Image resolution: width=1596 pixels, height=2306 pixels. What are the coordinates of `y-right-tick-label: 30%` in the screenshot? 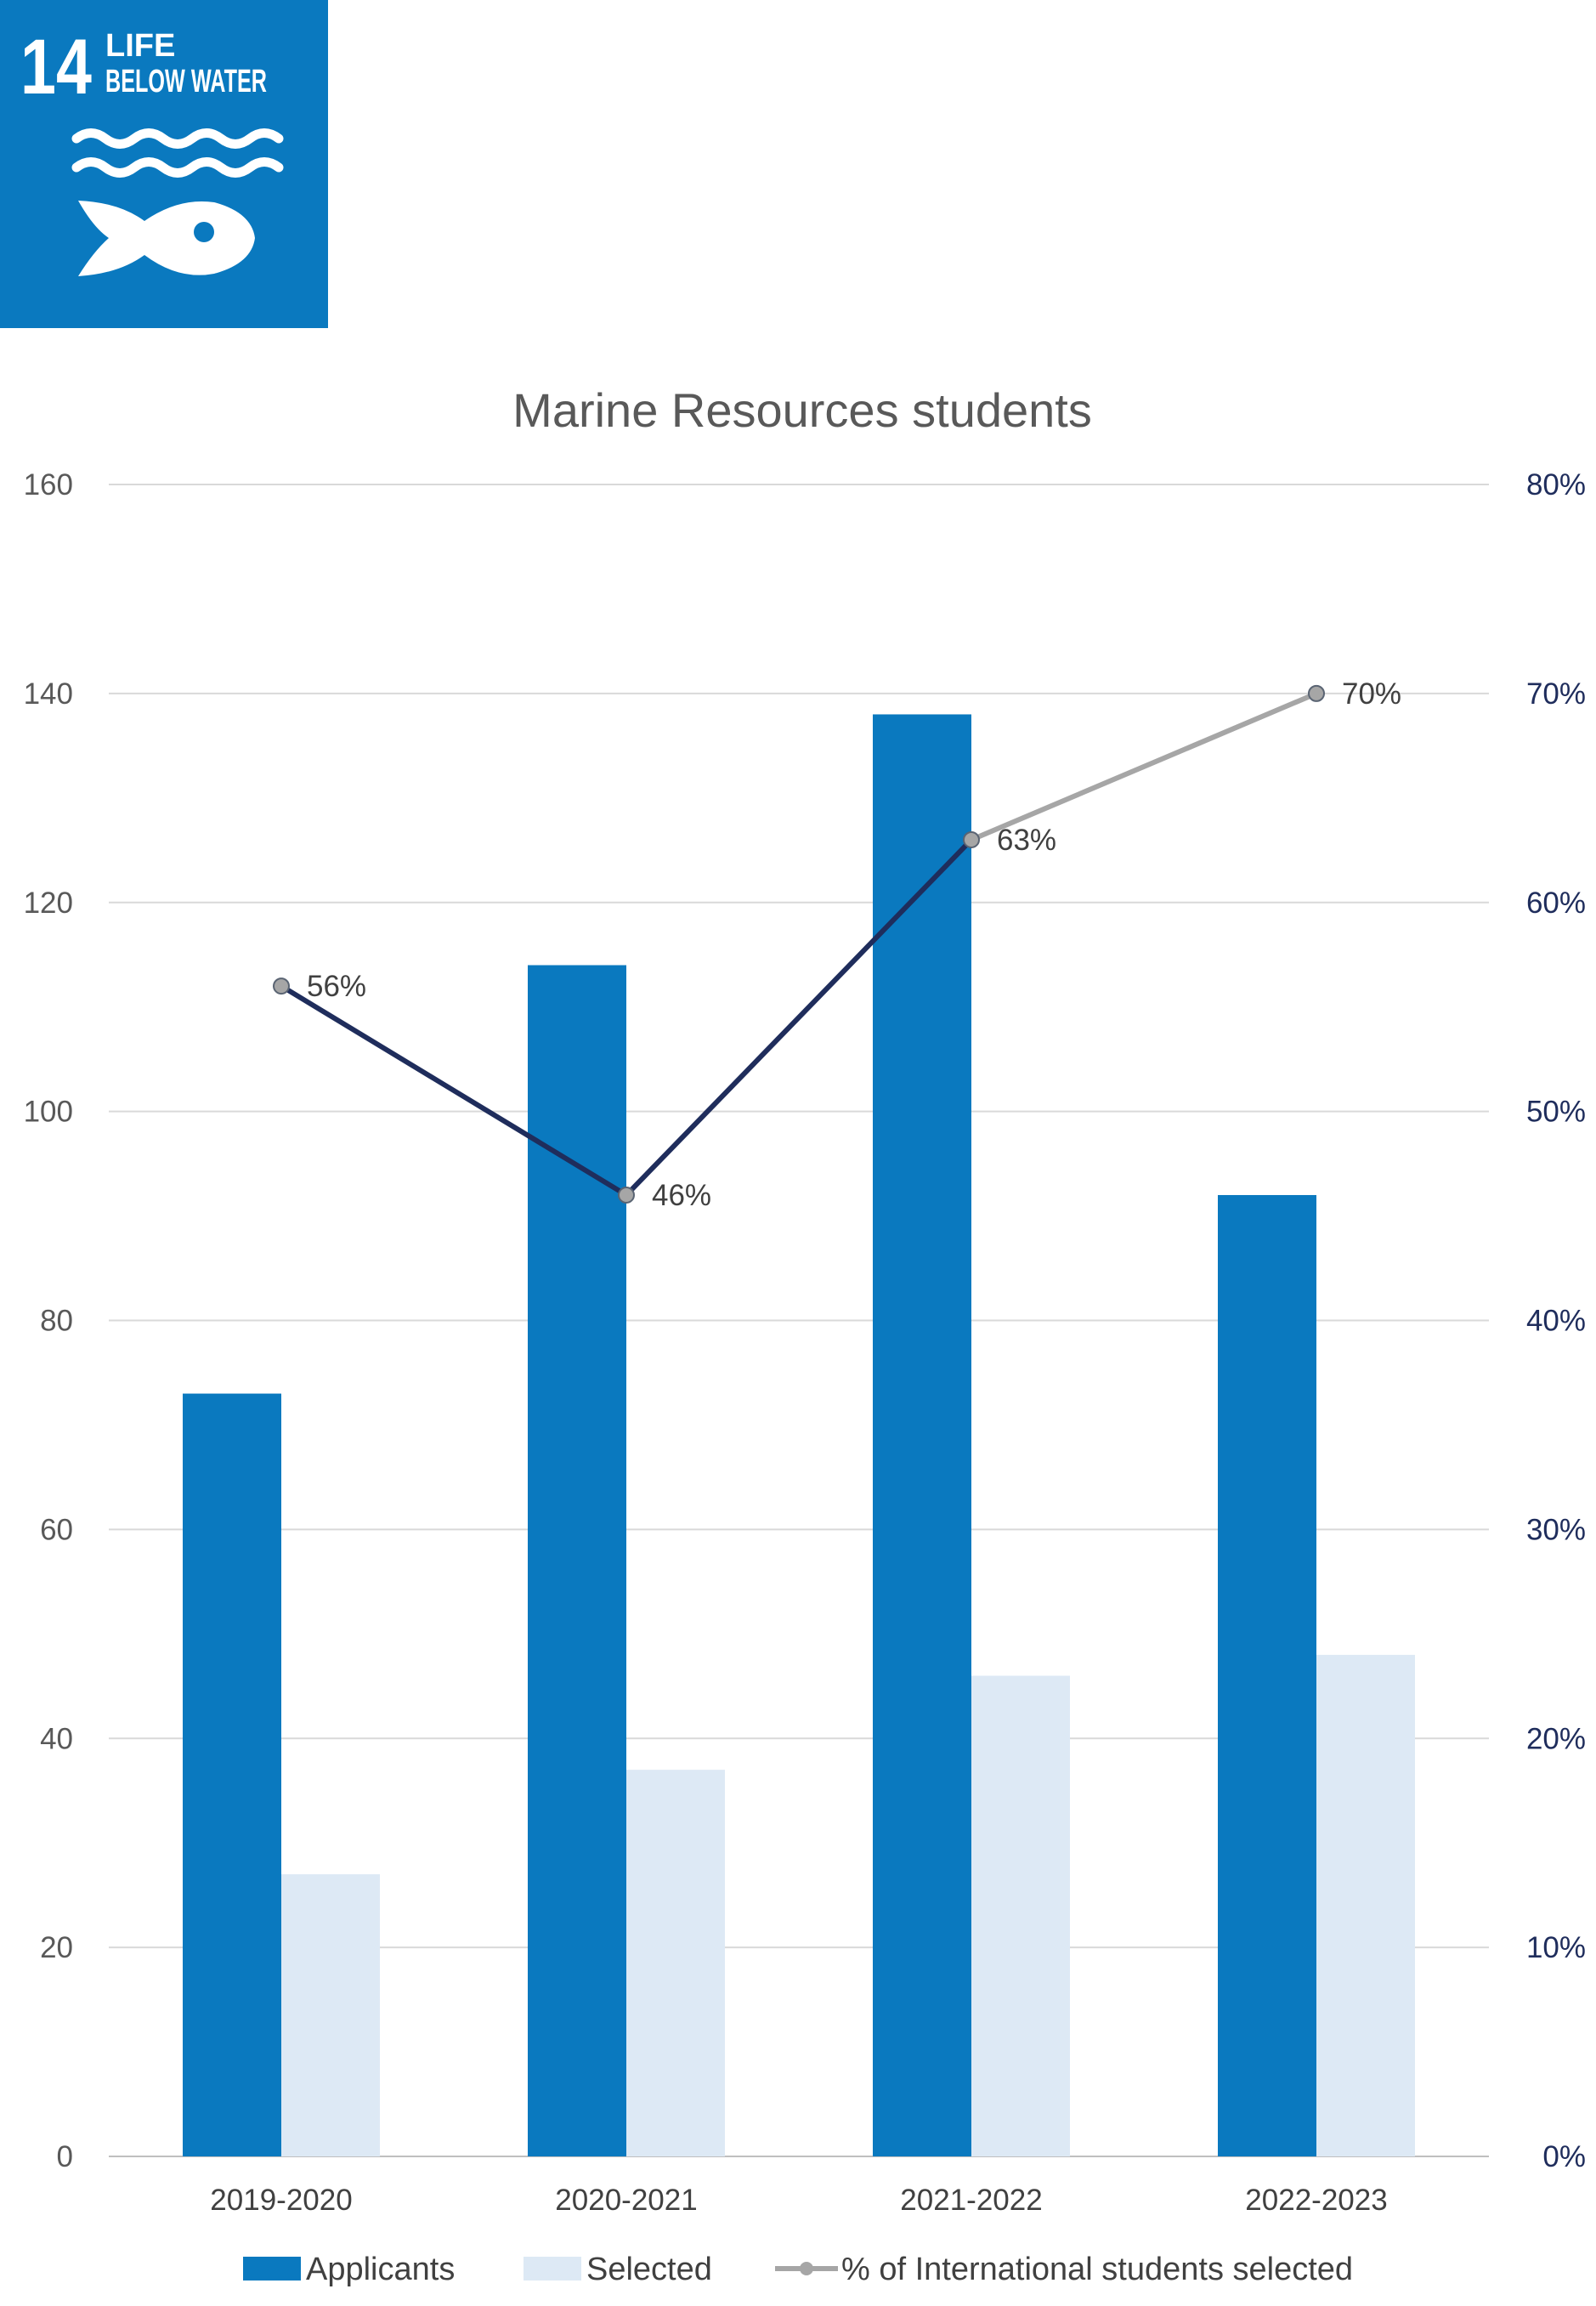 It's located at (1556, 1529).